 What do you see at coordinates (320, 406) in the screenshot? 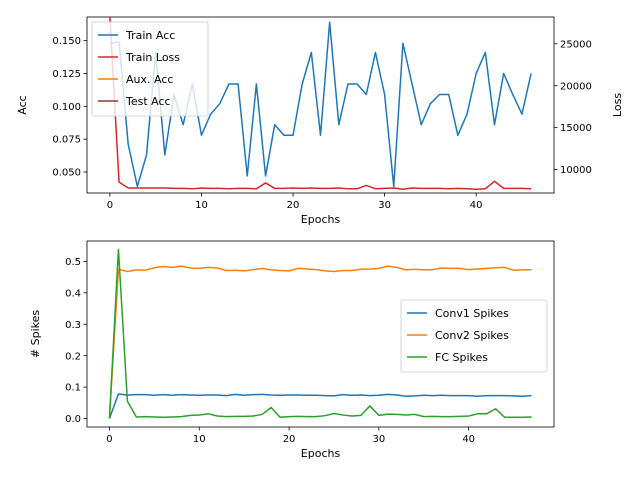
I see `series-line-conv1-spikes` at bounding box center [320, 406].